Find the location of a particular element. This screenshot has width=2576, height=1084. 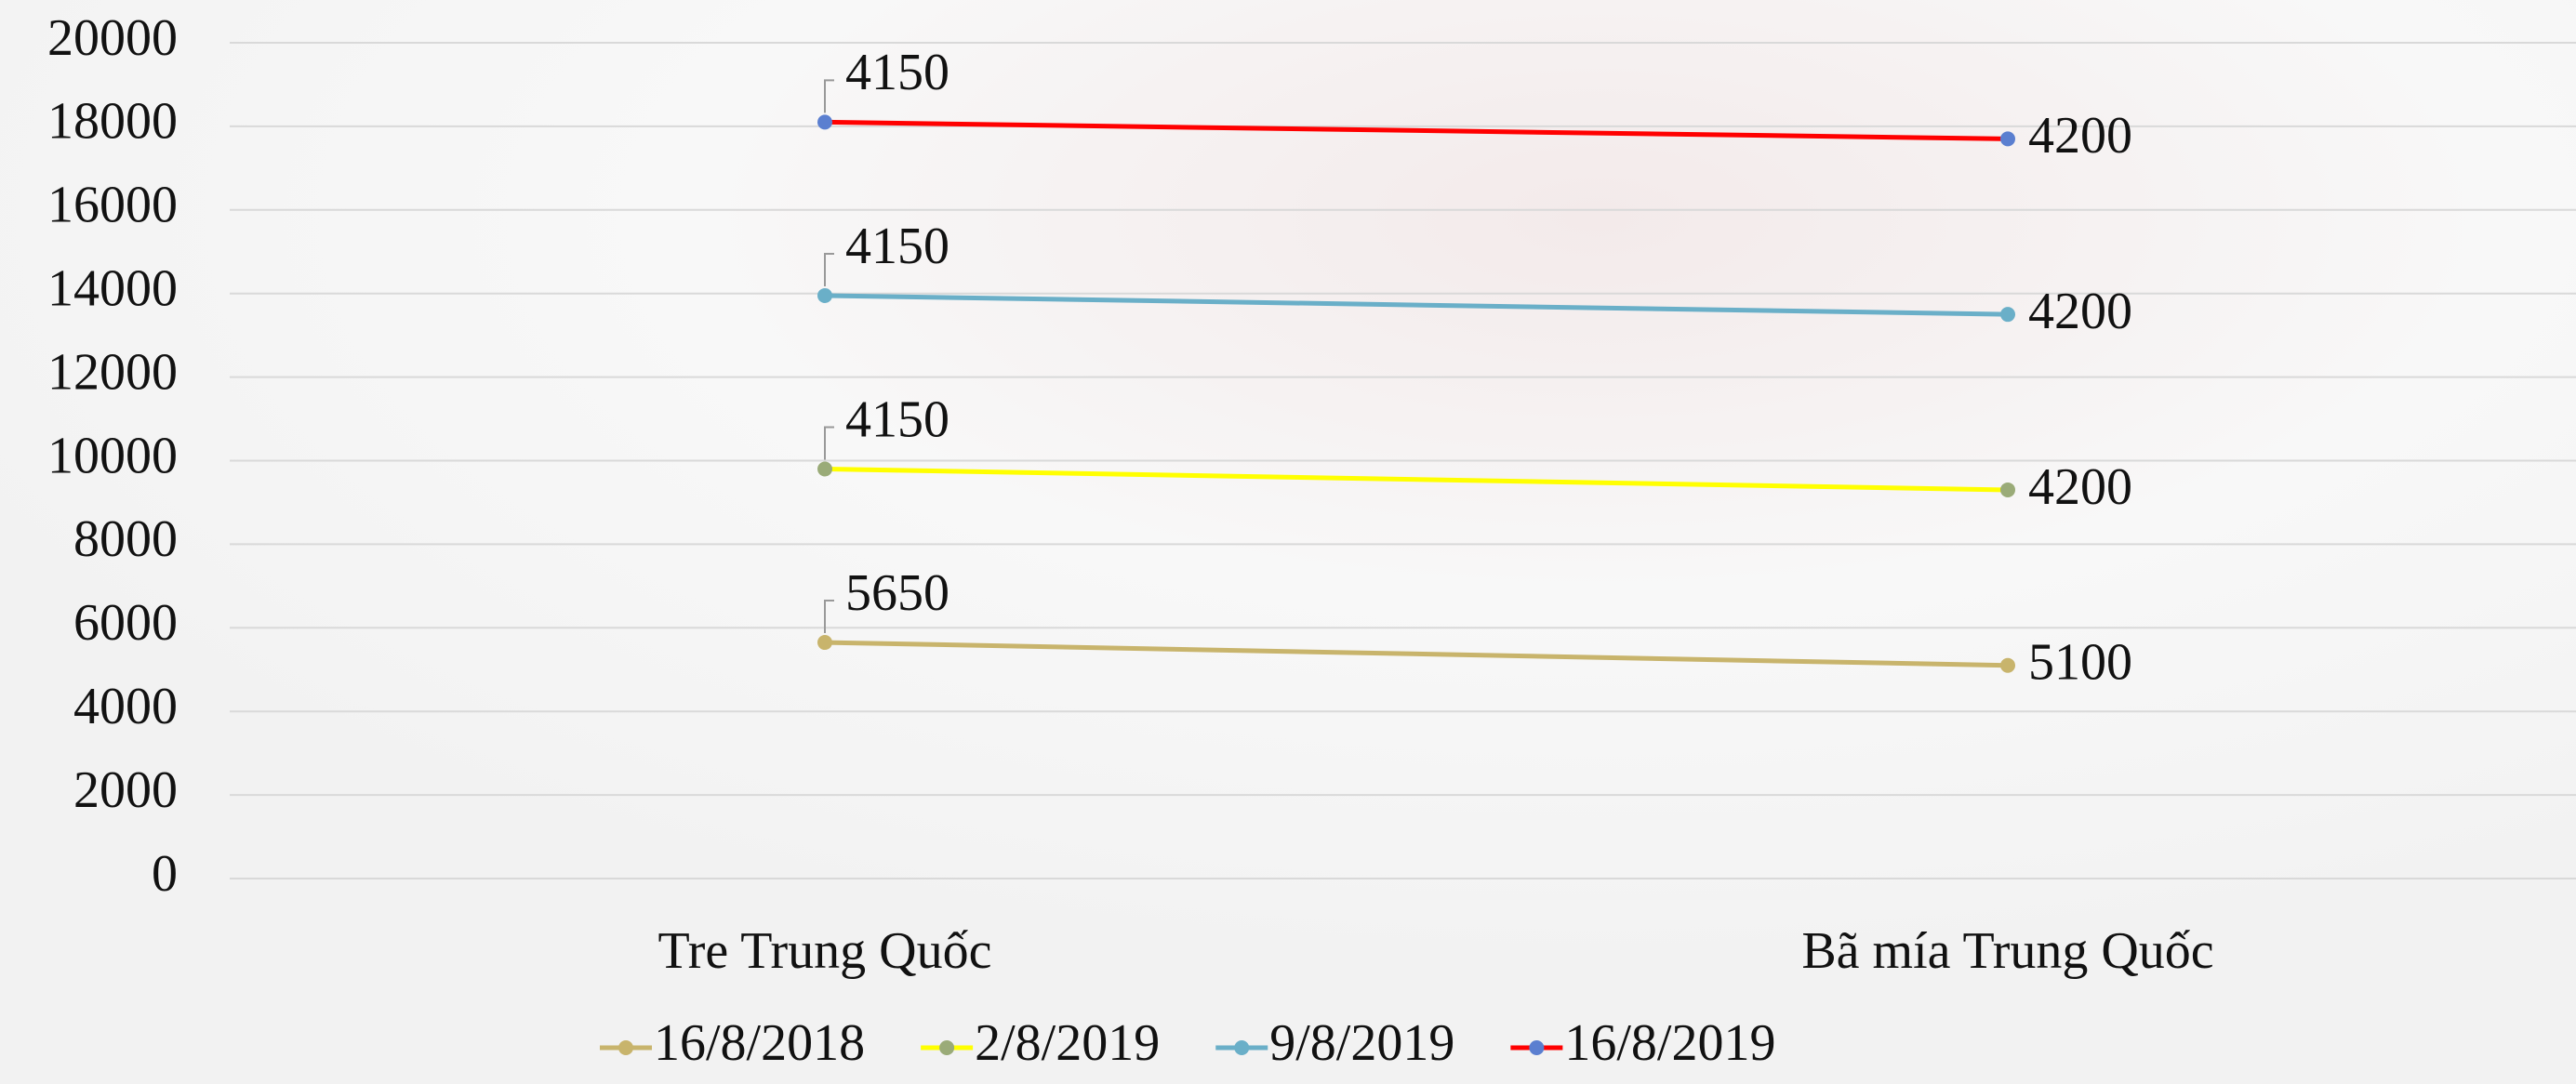

y-tick-label: 16000 is located at coordinates (112, 205).